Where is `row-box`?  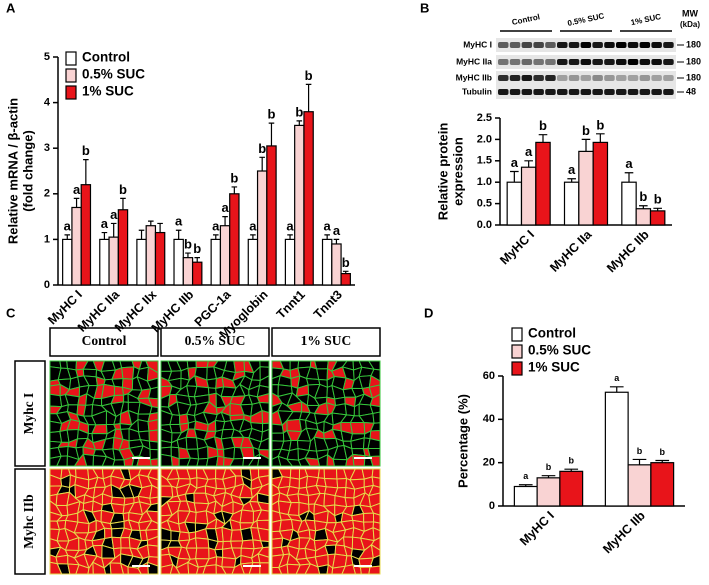 row-box is located at coordinates (30, 521).